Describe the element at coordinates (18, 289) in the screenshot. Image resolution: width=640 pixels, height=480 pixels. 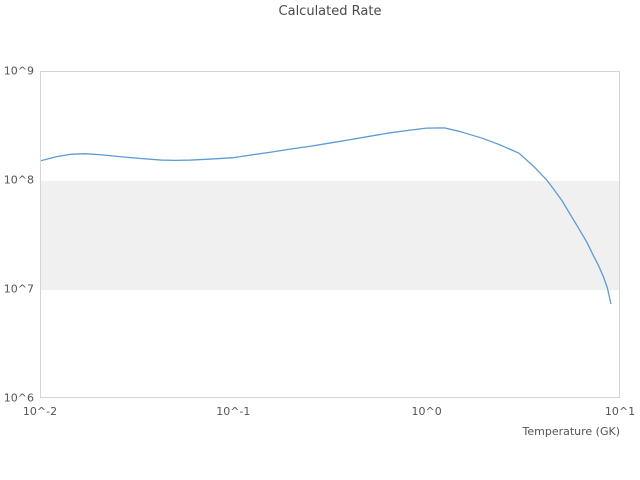
I see `y-tick-label: 10^7` at that location.